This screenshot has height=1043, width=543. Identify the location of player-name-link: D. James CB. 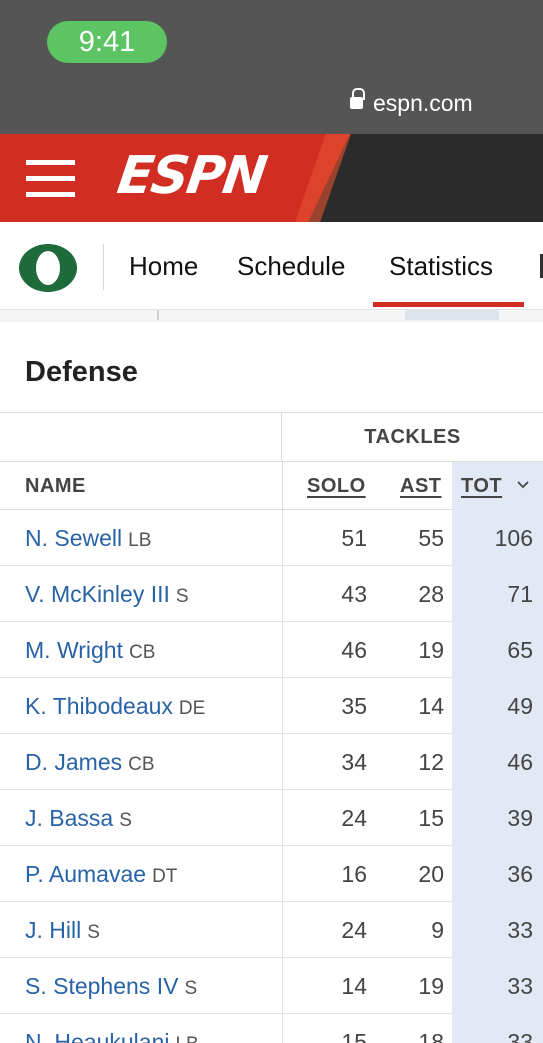
(90, 762).